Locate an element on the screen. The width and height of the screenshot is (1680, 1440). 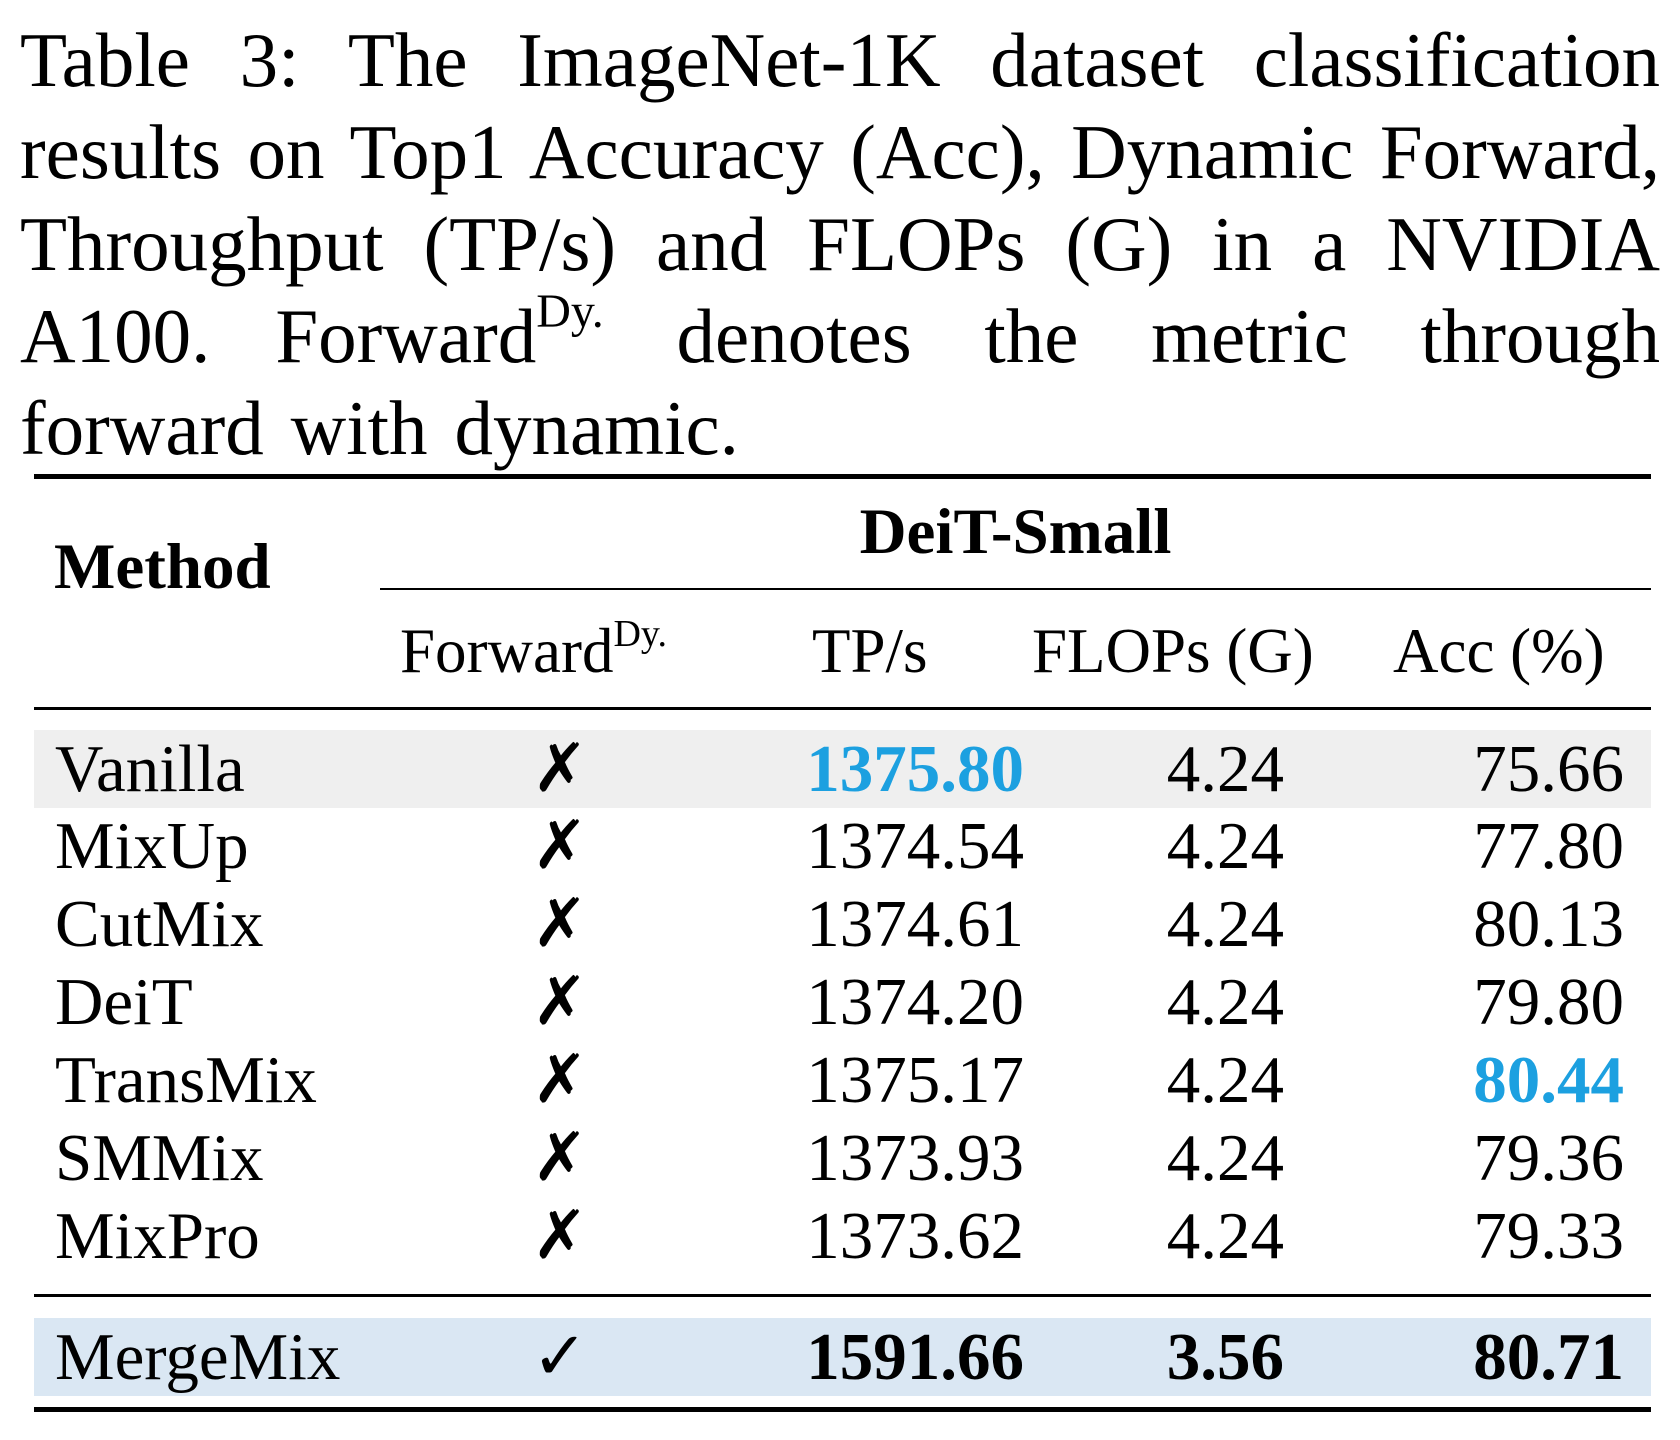
table-row-vanilla: Vanilla ✗ 1375.80 4.24 75.66 is located at coordinates (842, 769).